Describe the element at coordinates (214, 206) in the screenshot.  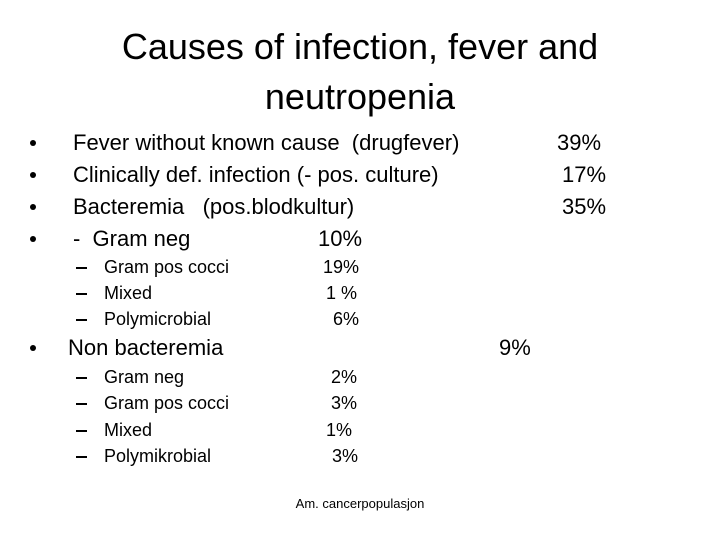
I see `bullet-label: Bacteremia (pos.blodkultur)` at that location.